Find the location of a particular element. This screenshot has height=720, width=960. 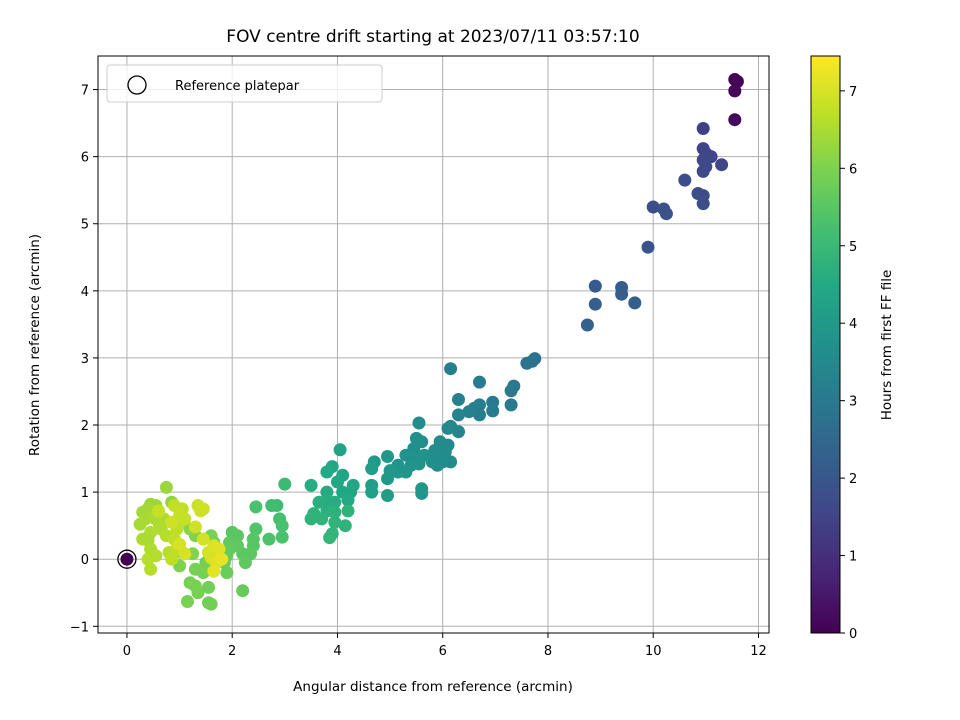

colorbar-ticks: 0 1 2 3 4 5 6 7 is located at coordinates (848, 363).